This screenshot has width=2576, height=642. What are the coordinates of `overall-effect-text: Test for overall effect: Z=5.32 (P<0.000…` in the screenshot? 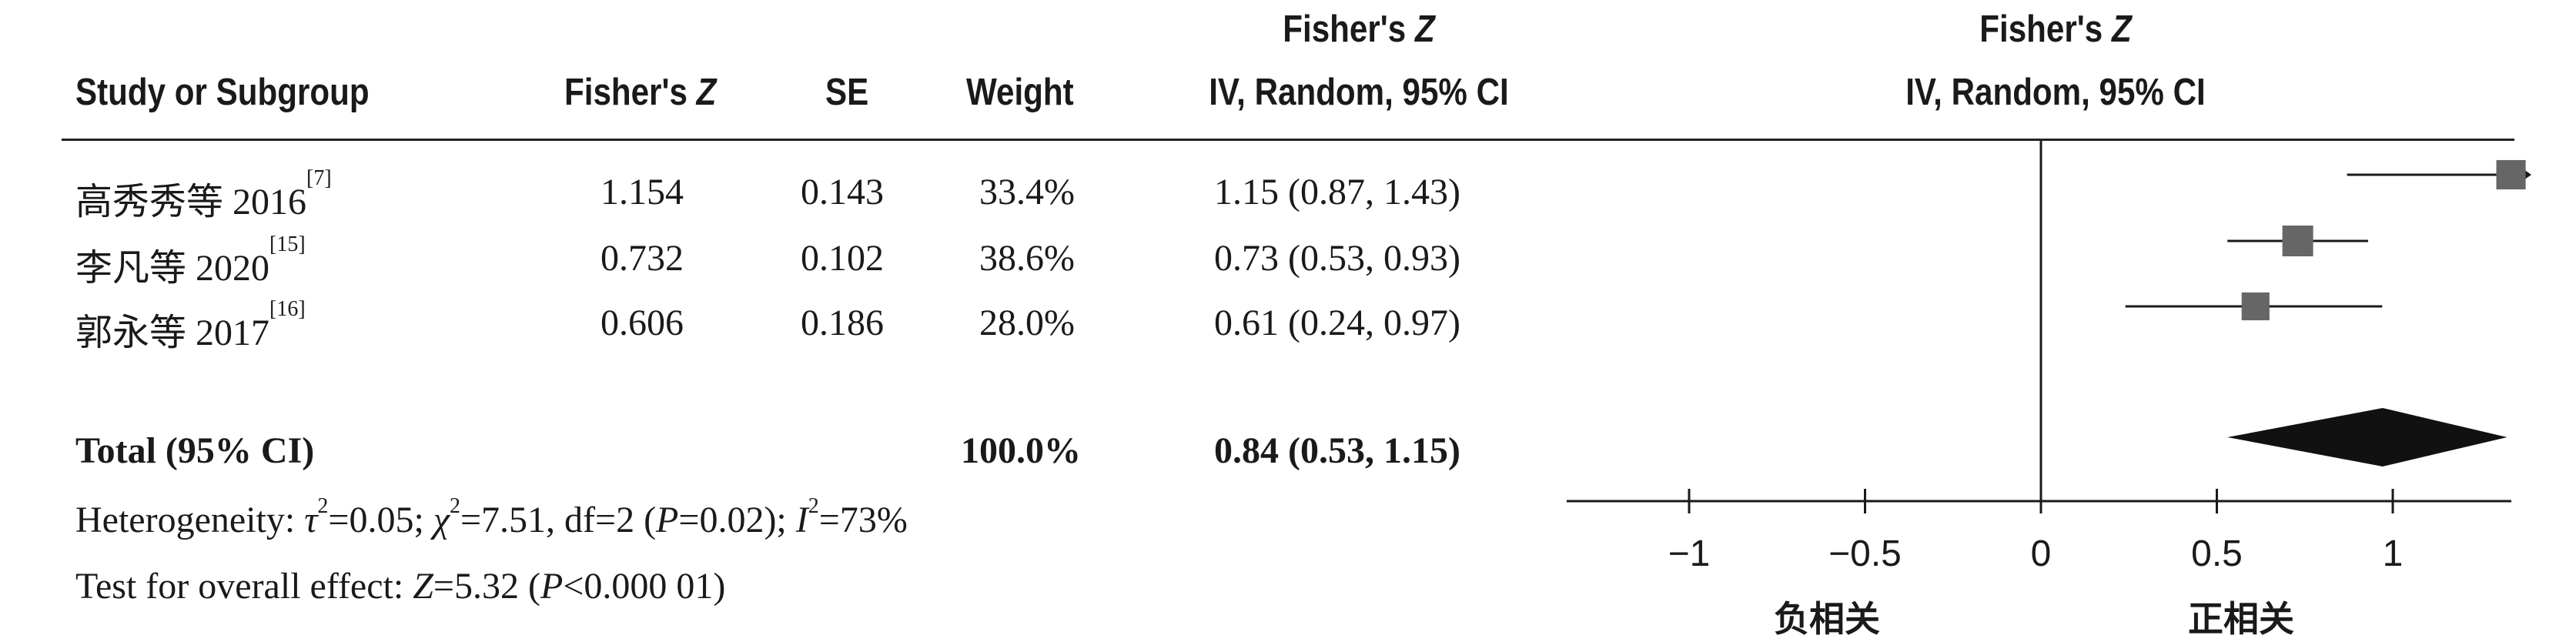 It's located at (400, 586).